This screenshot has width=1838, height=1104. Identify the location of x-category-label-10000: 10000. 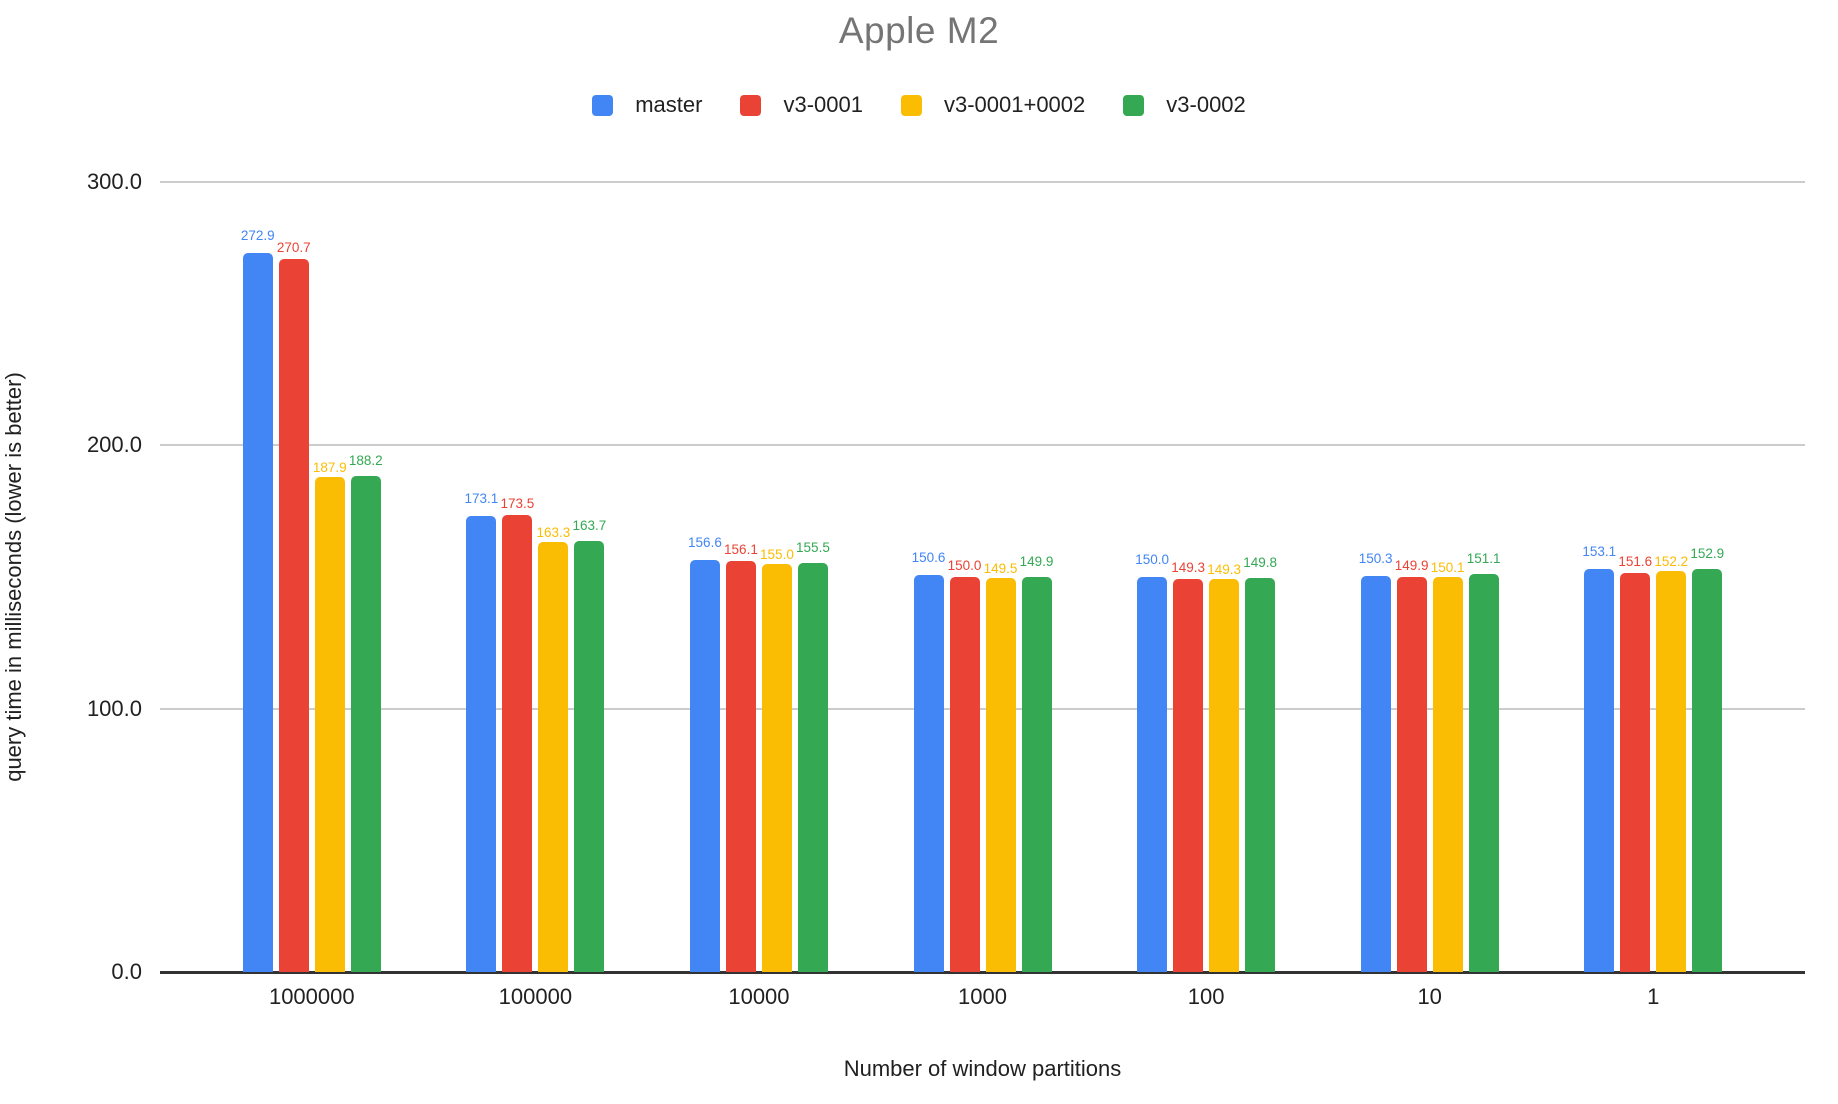
(759, 996).